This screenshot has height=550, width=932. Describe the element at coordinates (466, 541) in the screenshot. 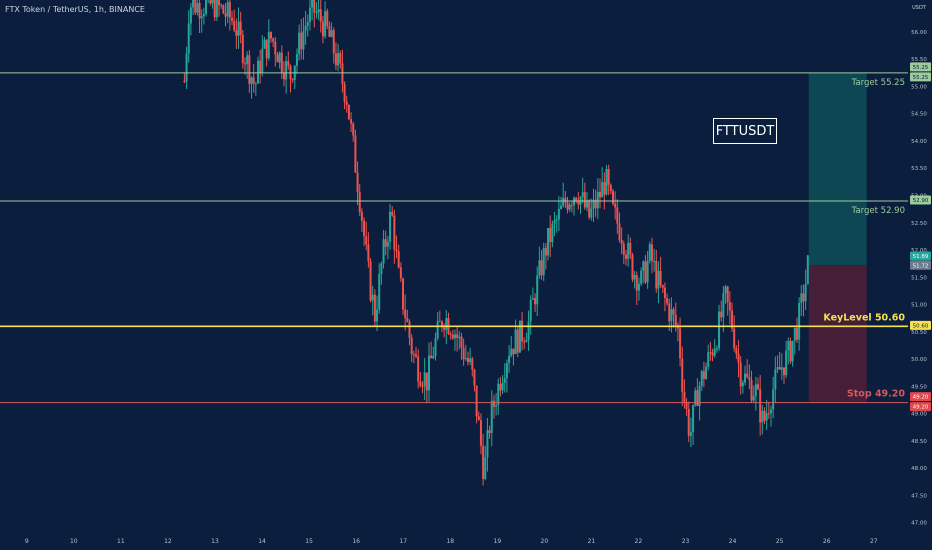

I see `time-axis` at that location.